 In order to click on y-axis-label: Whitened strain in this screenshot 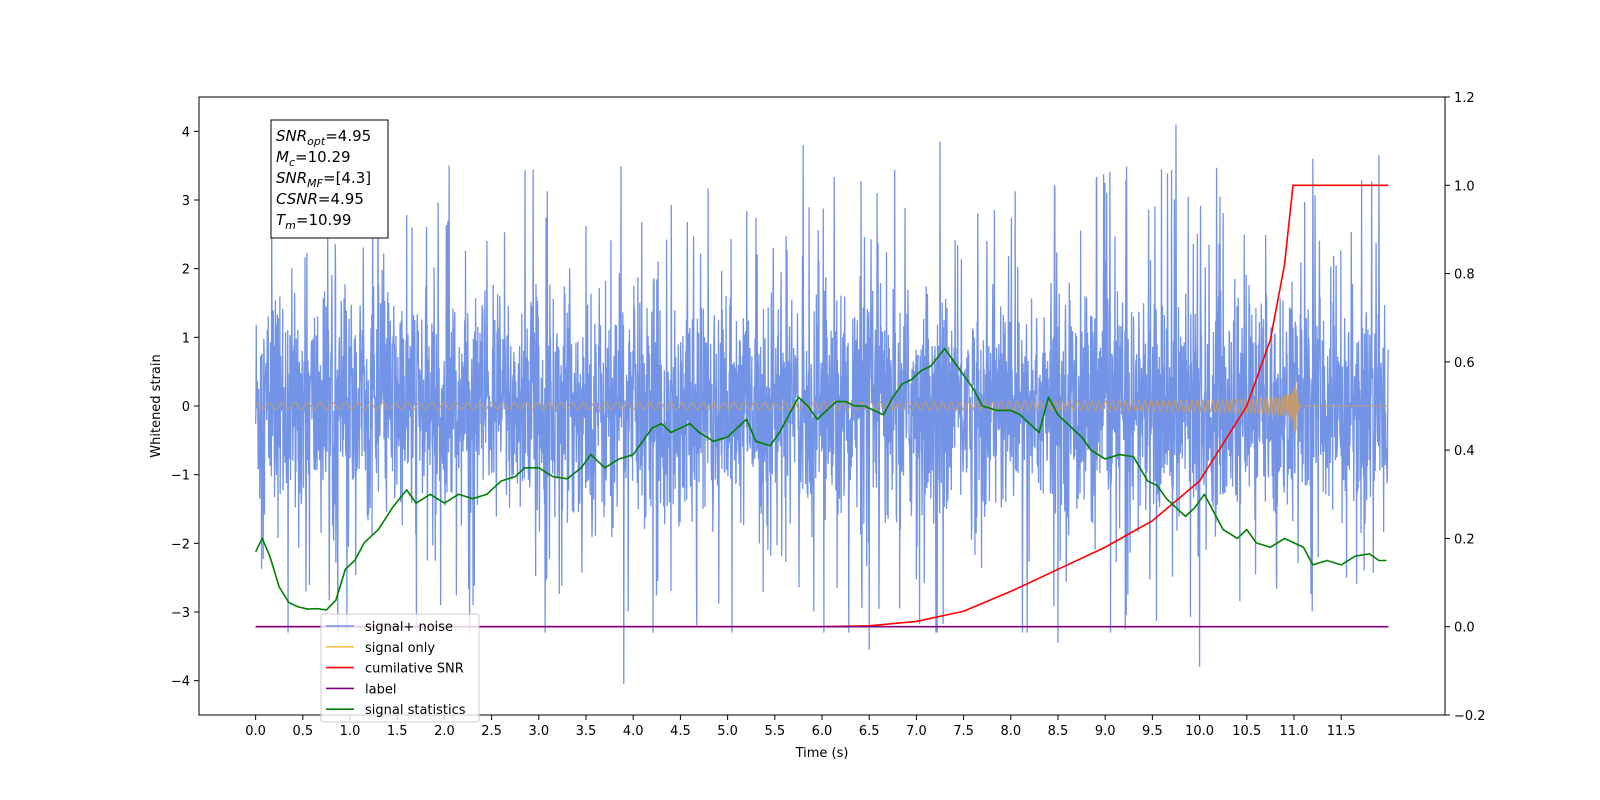, I will do `click(156, 405)`.